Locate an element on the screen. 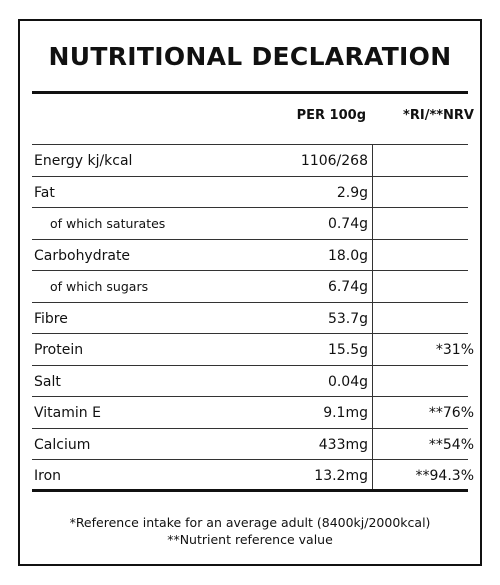 This screenshot has width=500, height=585. nutrient-ri-value: **94.3% is located at coordinates (444, 476).